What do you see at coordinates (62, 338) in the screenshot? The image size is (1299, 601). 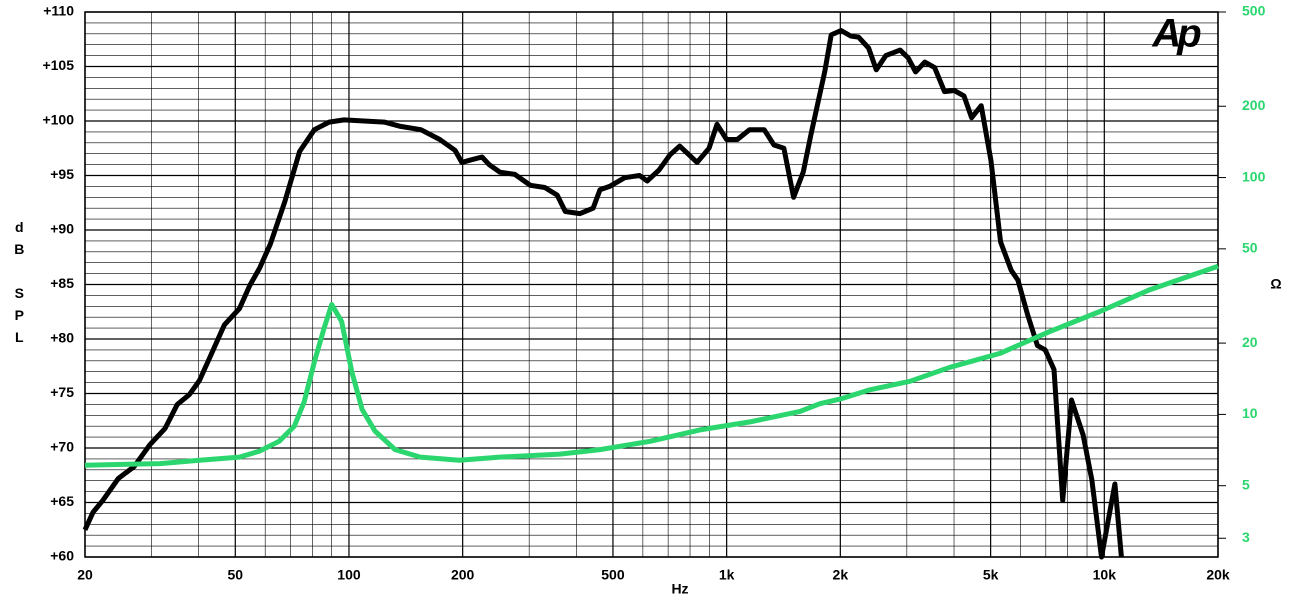 I see `y-tick-label: +80` at bounding box center [62, 338].